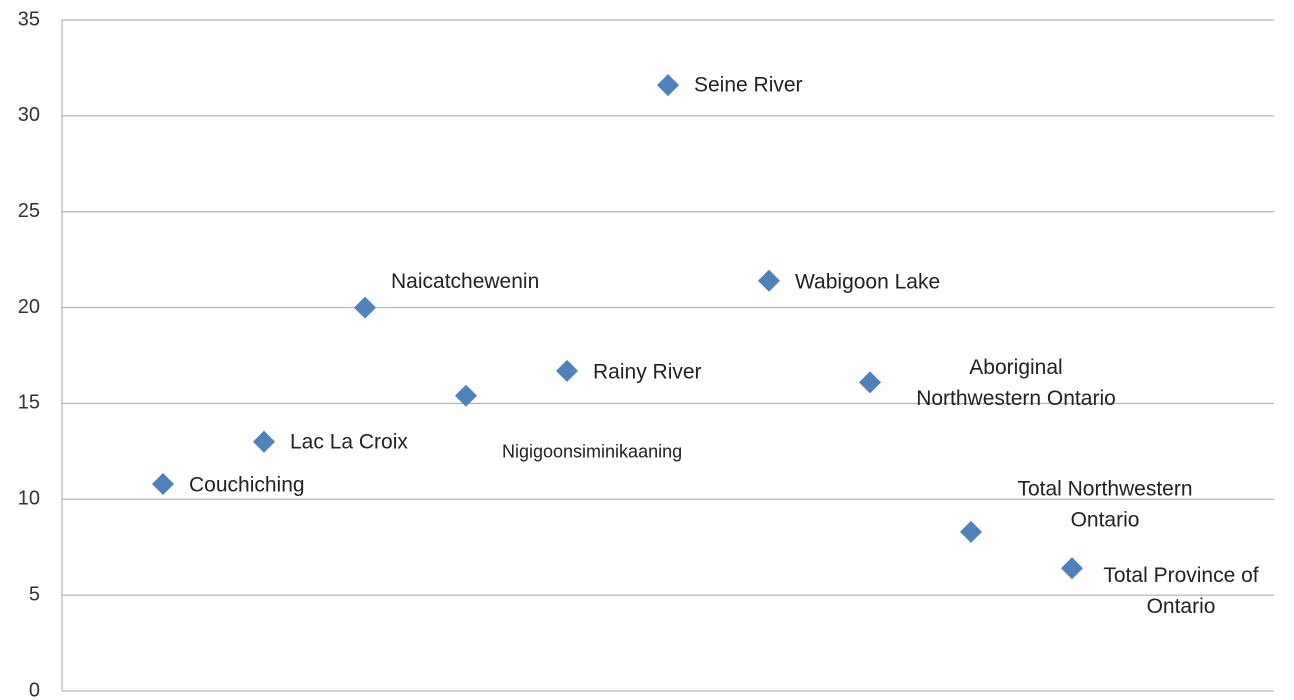 The image size is (1294, 700). Describe the element at coordinates (247, 484) in the screenshot. I see `point-label: Couchiching` at that location.